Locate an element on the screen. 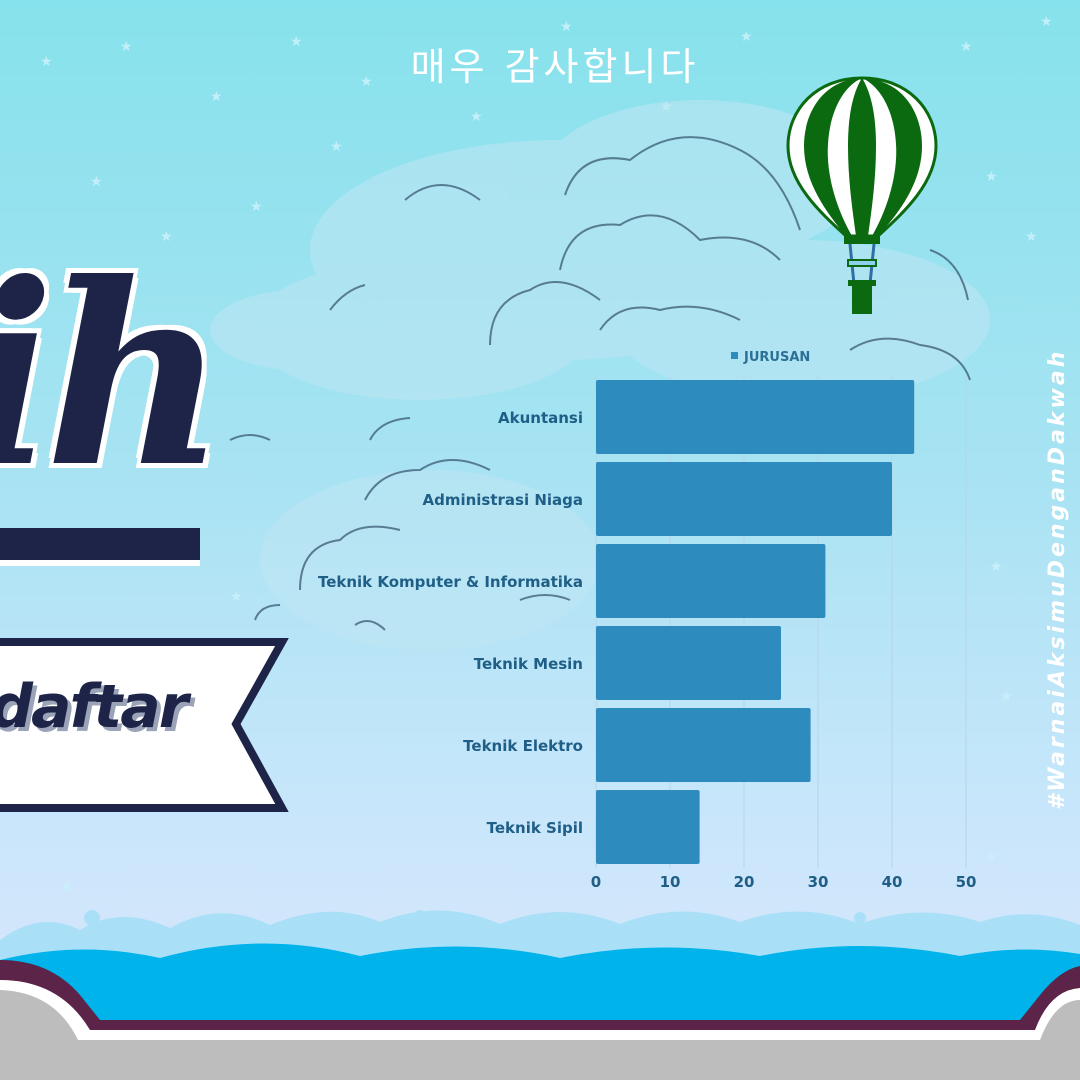 The image size is (1080, 1080). ribbon-banner is located at coordinates (144, 725).